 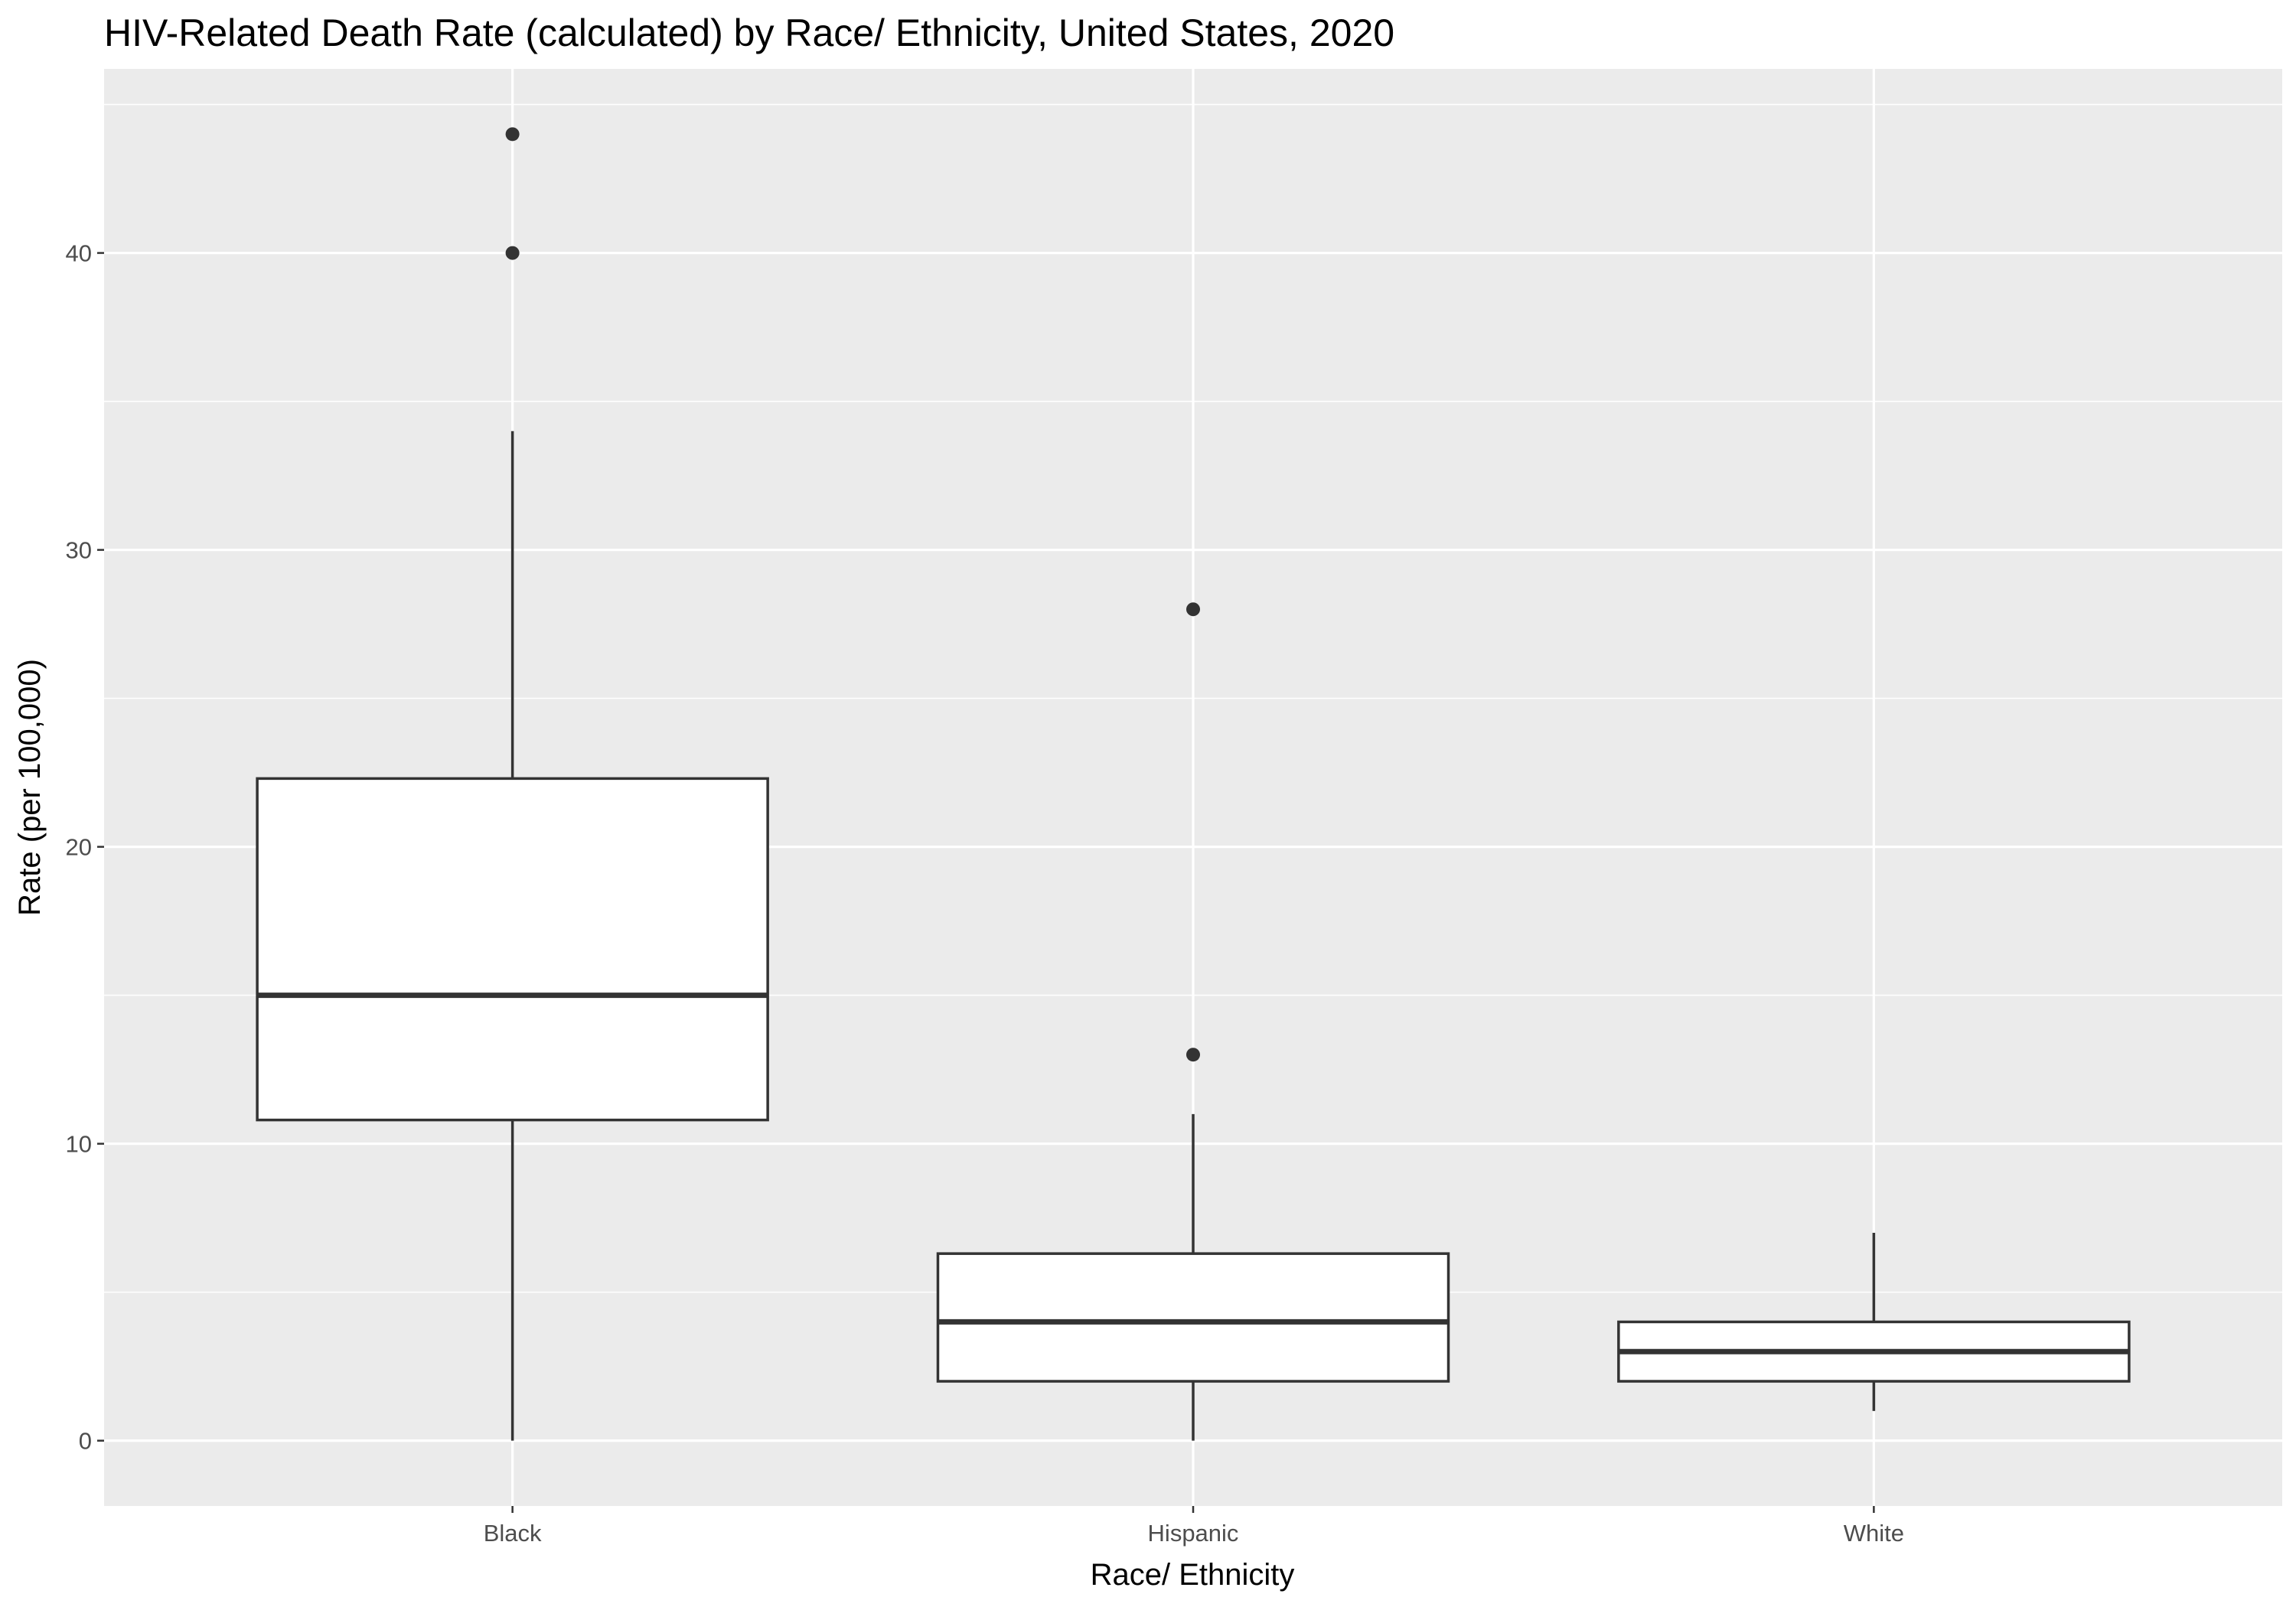 I want to click on y-tick-label: 0, so click(x=85, y=1441).